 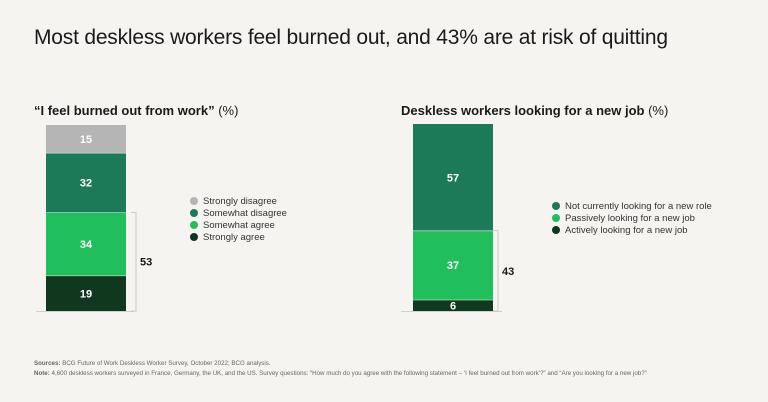 I want to click on chart-1-legend-item: Strongly agree, so click(x=238, y=237).